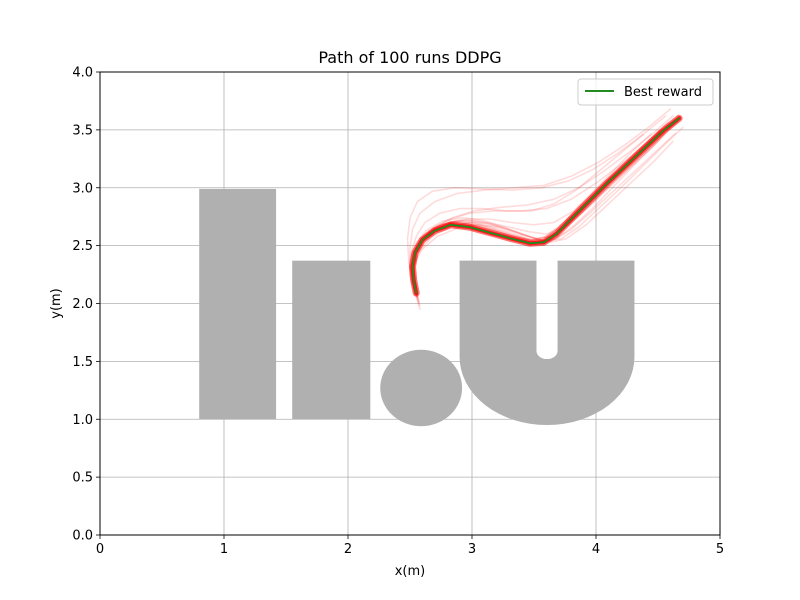 Image resolution: width=800 pixels, height=600 pixels. What do you see at coordinates (409, 57) in the screenshot?
I see `chart-title: Path of 100 runs DDPG` at bounding box center [409, 57].